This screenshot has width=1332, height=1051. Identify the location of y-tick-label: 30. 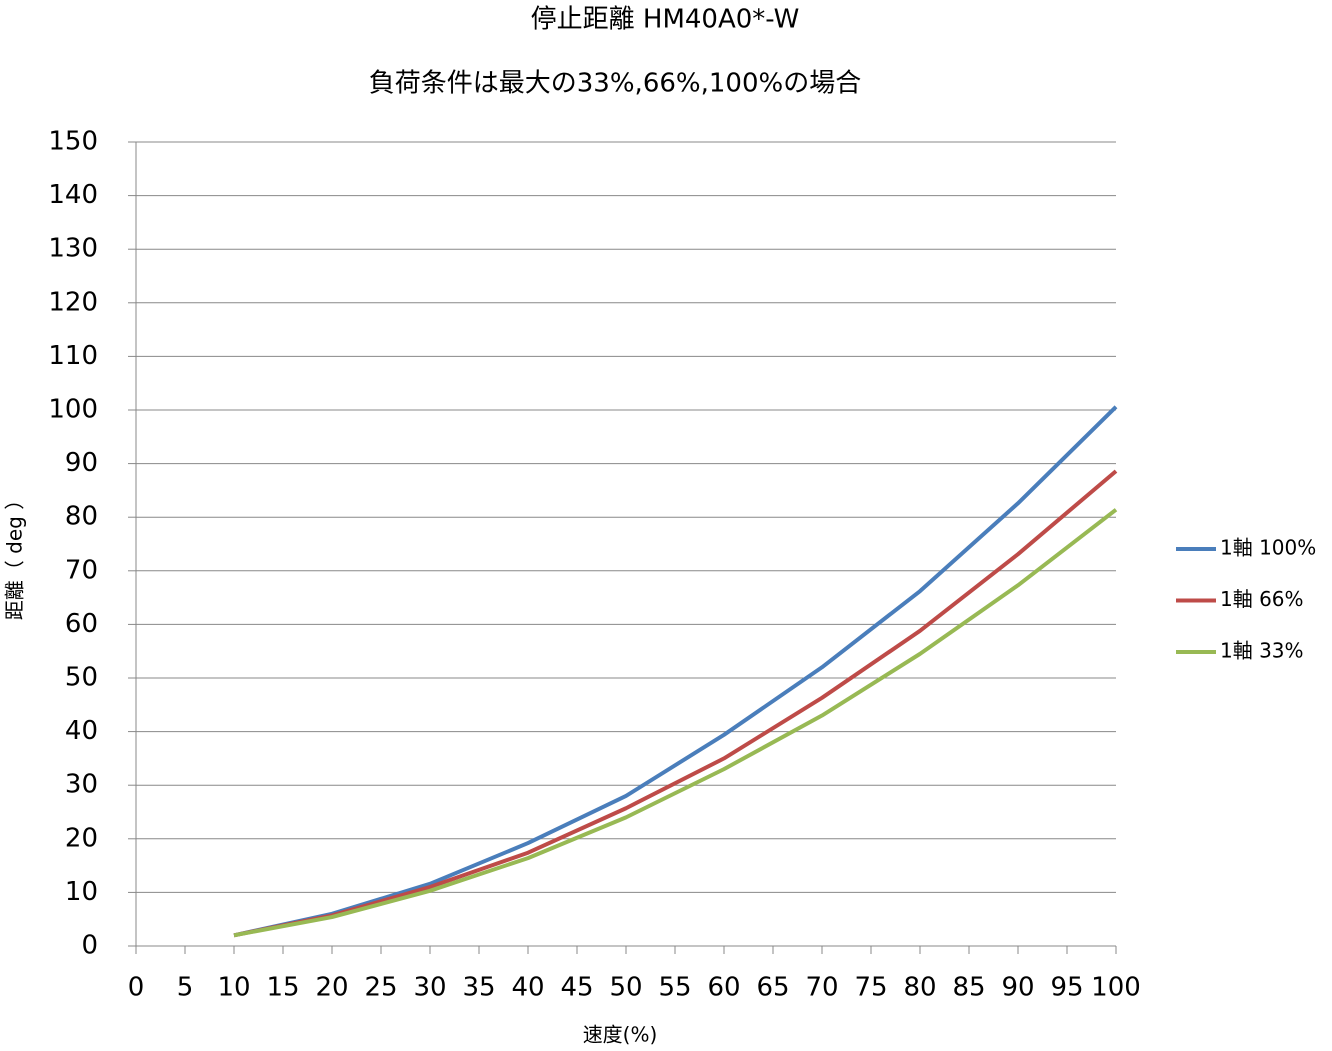
(81, 785).